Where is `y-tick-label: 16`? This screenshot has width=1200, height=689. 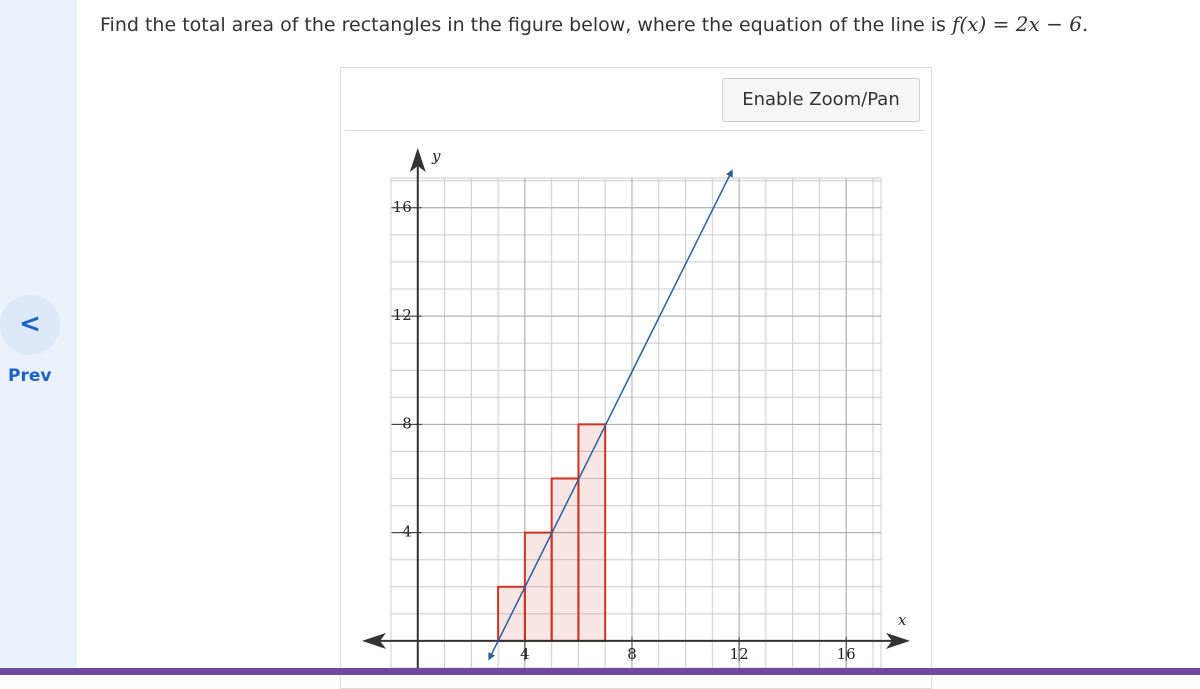
y-tick-label: 16 is located at coordinates (402, 207).